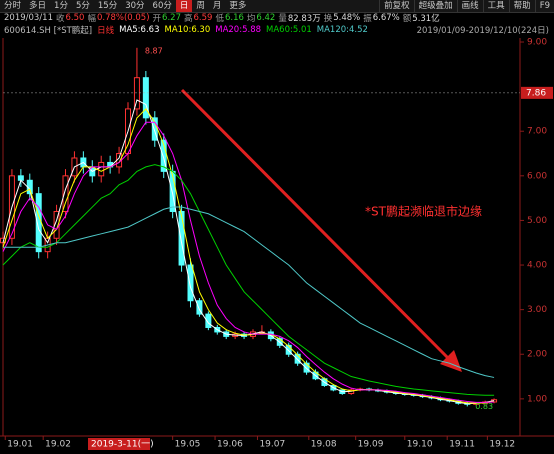  What do you see at coordinates (328, 19) in the screenshot?
I see `info-label: 换` at bounding box center [328, 19].